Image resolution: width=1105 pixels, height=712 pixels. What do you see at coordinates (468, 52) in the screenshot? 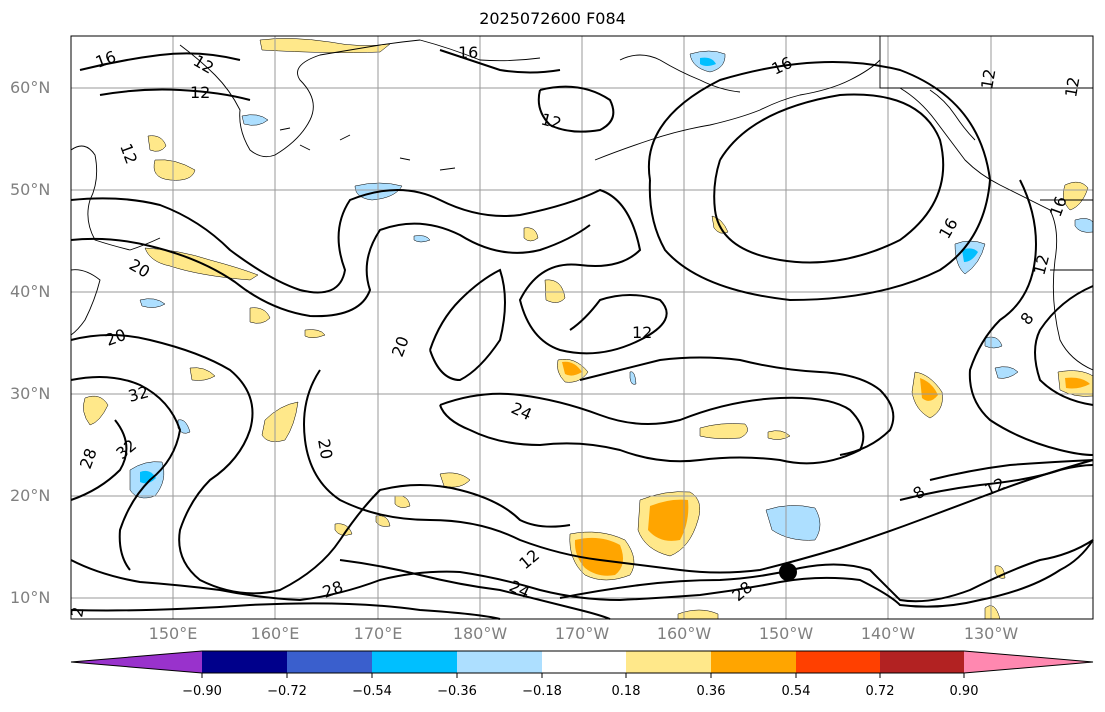
I see `contour-label: 16` at bounding box center [468, 52].